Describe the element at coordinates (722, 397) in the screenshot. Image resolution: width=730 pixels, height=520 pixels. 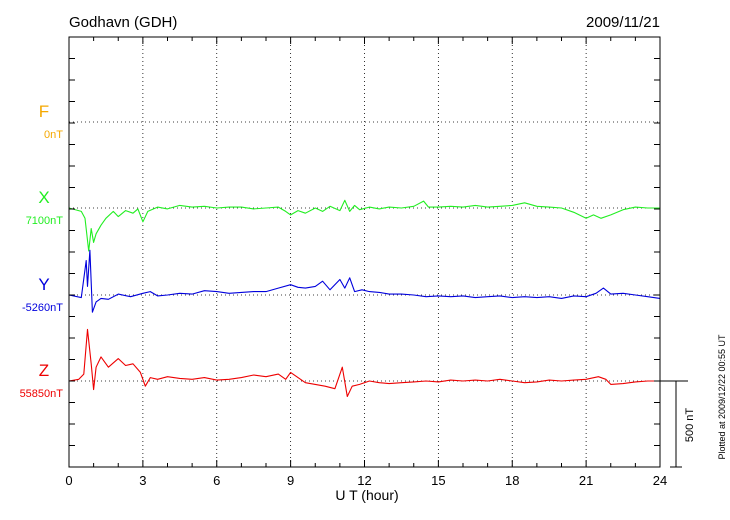
I see `plotted-note: Plotted at 2009/12/22 00:55 UT` at that location.